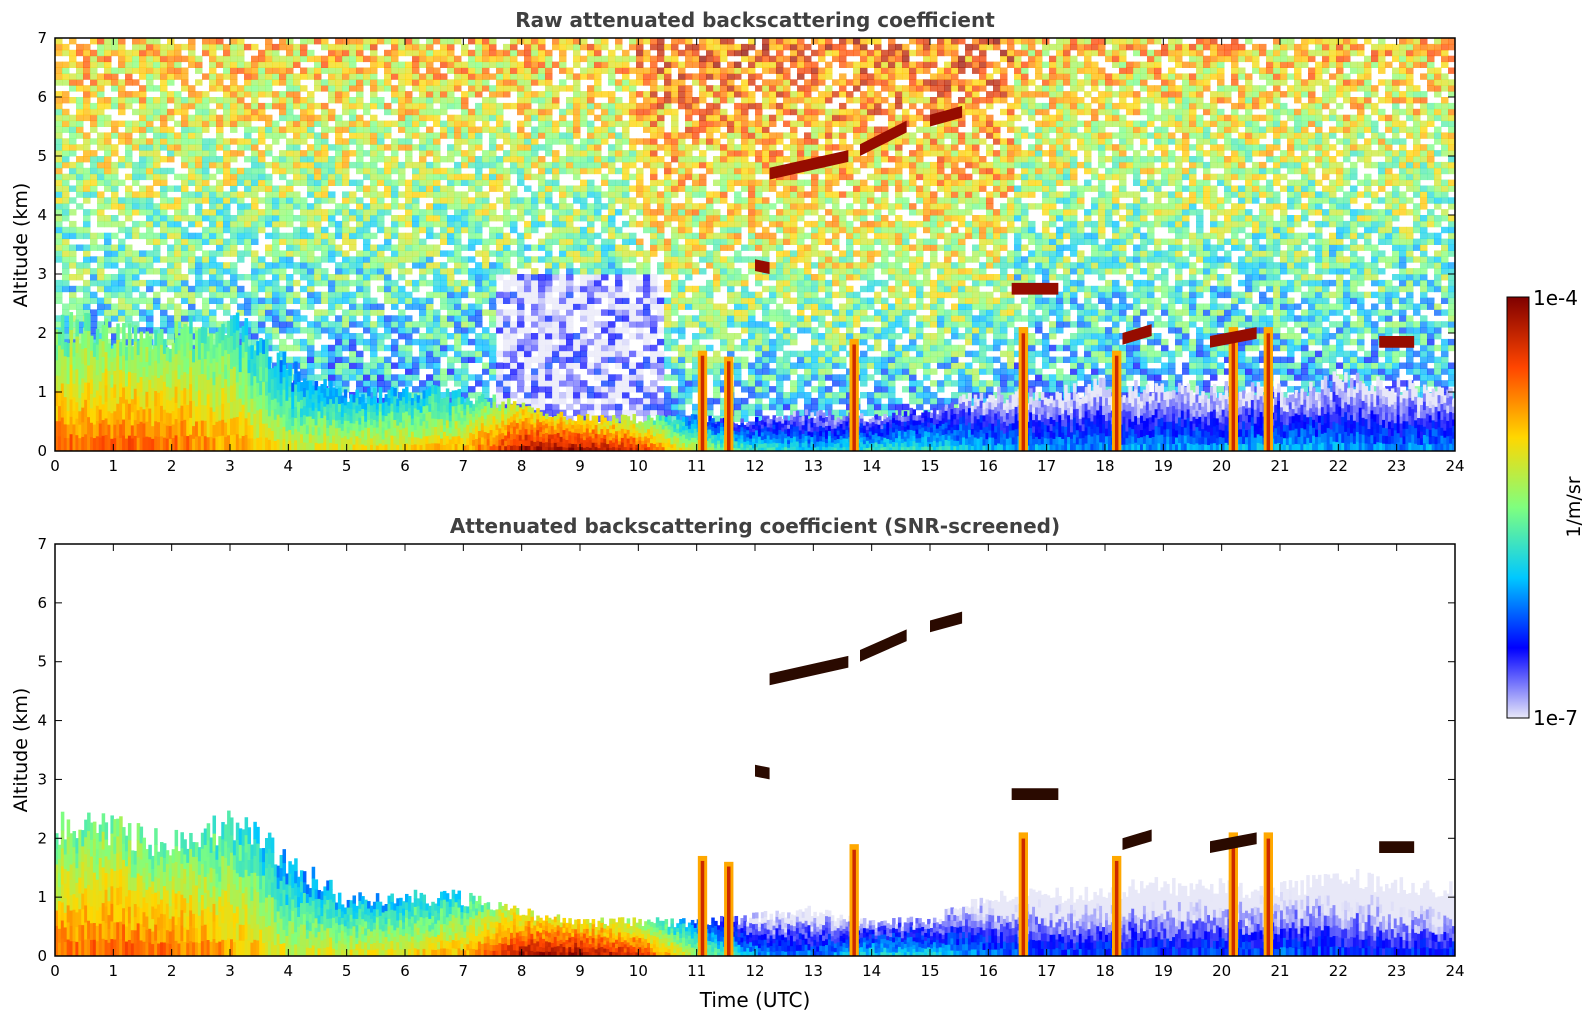 The height and width of the screenshot is (1020, 1595). Describe the element at coordinates (1396, 466) in the screenshot. I see `x-tick-label: 23` at that location.